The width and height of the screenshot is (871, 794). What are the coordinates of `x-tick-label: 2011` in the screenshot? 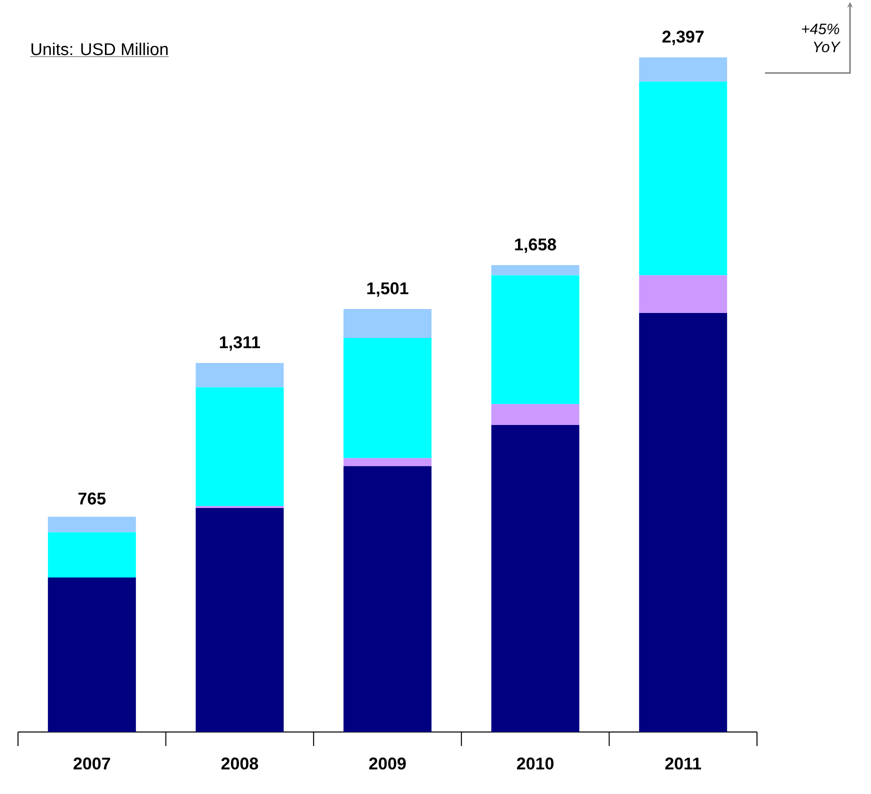 It's located at (683, 764).